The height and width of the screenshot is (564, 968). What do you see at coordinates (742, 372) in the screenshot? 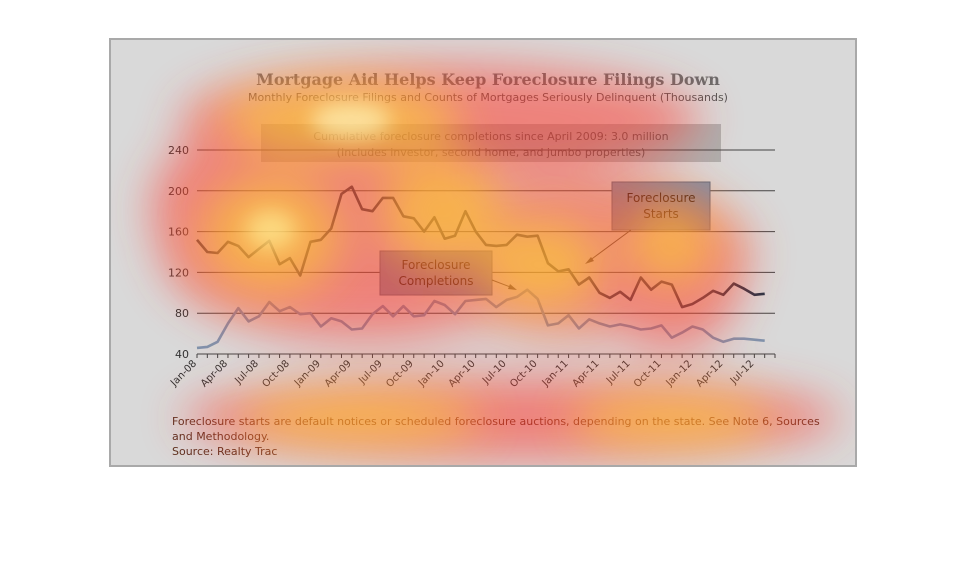
I see `x-tick-label: Jul-12` at bounding box center [742, 372].